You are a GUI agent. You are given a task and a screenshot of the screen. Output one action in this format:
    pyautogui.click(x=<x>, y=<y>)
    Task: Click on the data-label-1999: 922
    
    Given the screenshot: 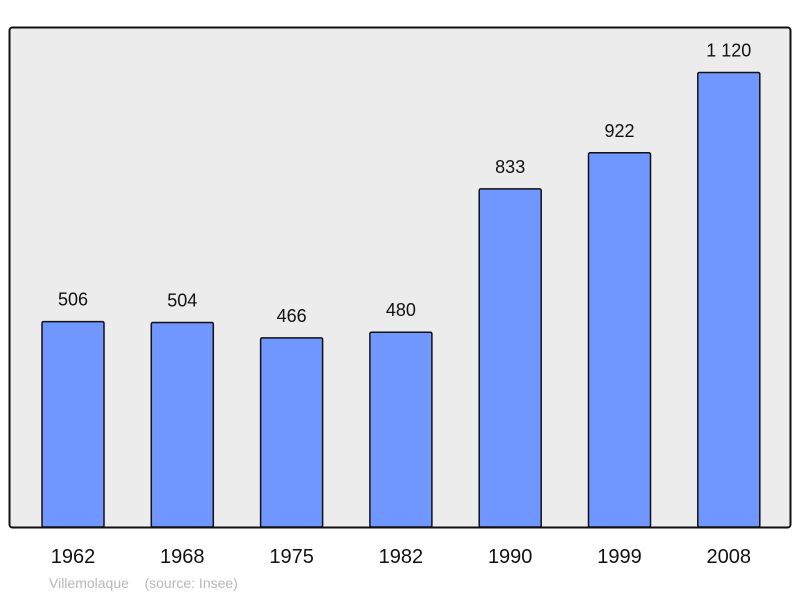 What is the action you would take?
    pyautogui.click(x=619, y=131)
    